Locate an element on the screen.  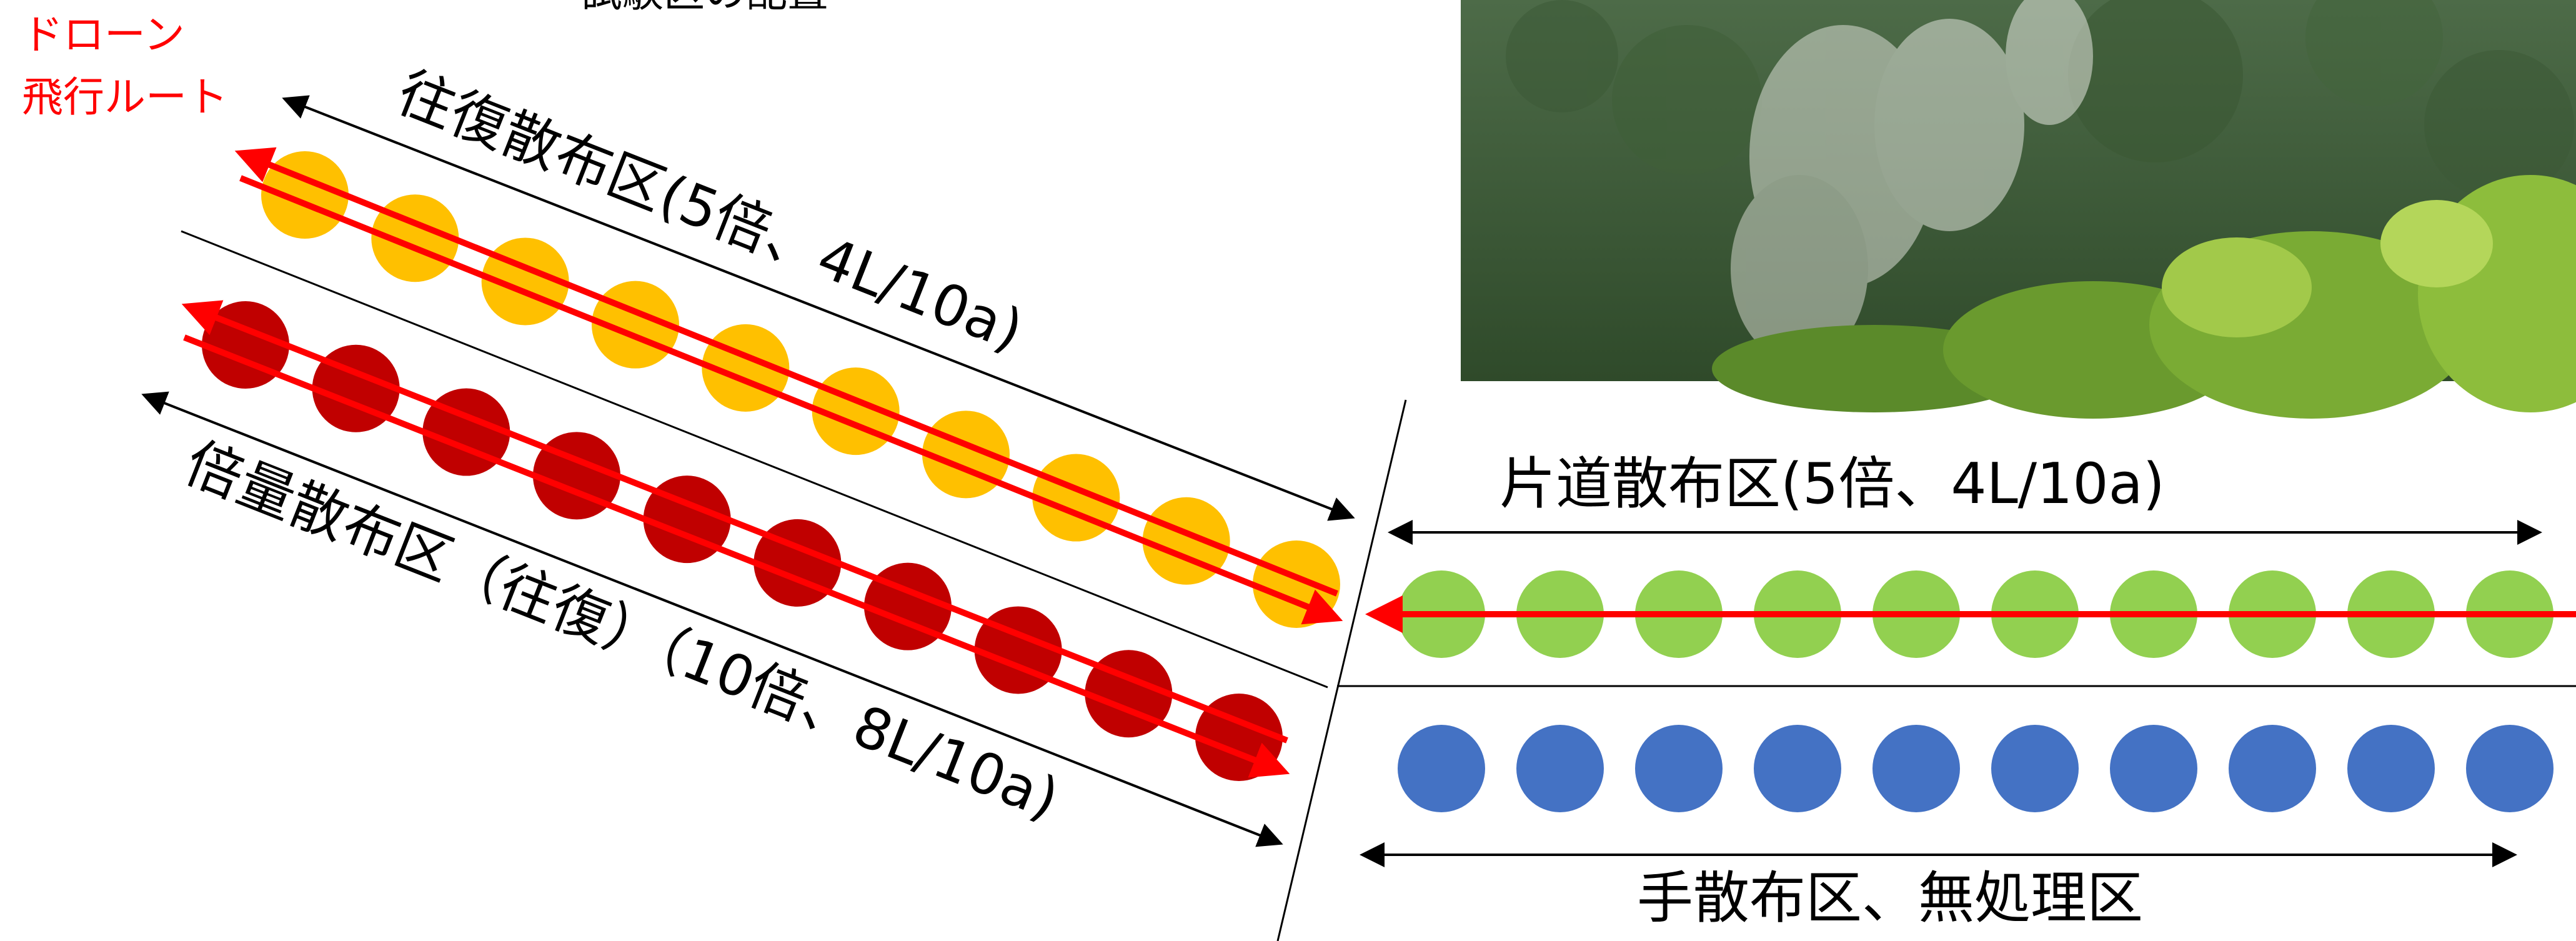
hand-label: 手散布区、無処理区 is located at coordinates (1890, 898).